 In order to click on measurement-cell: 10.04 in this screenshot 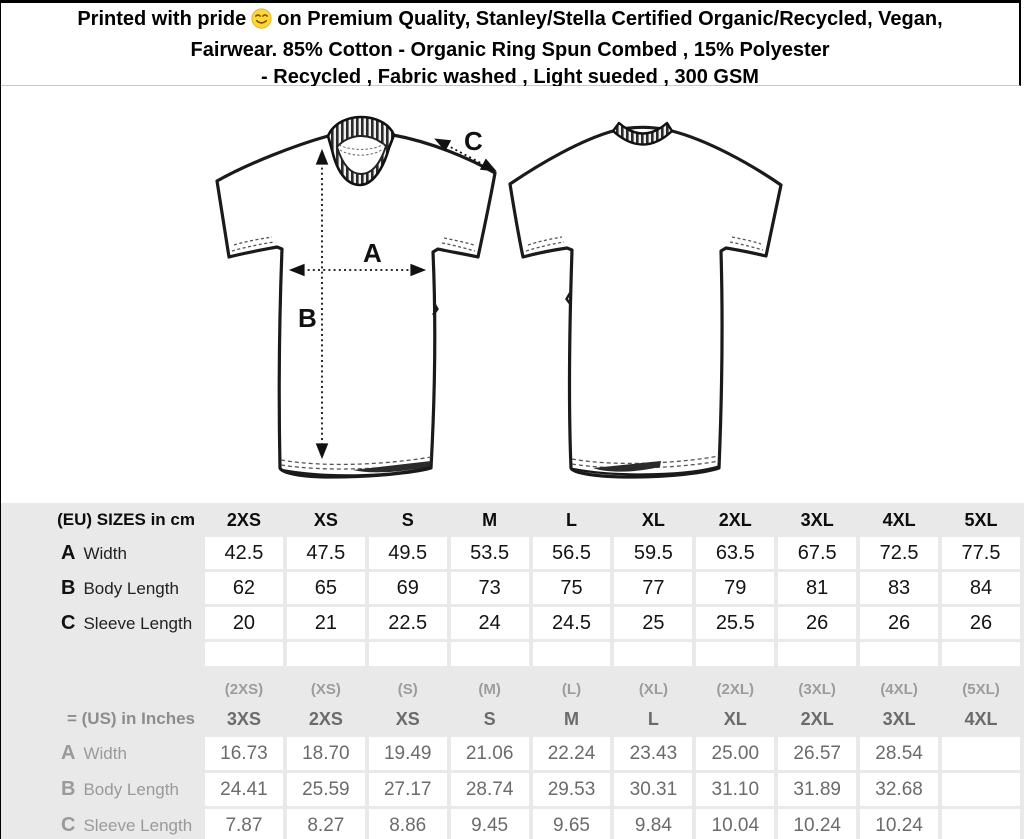, I will do `click(735, 824)`.